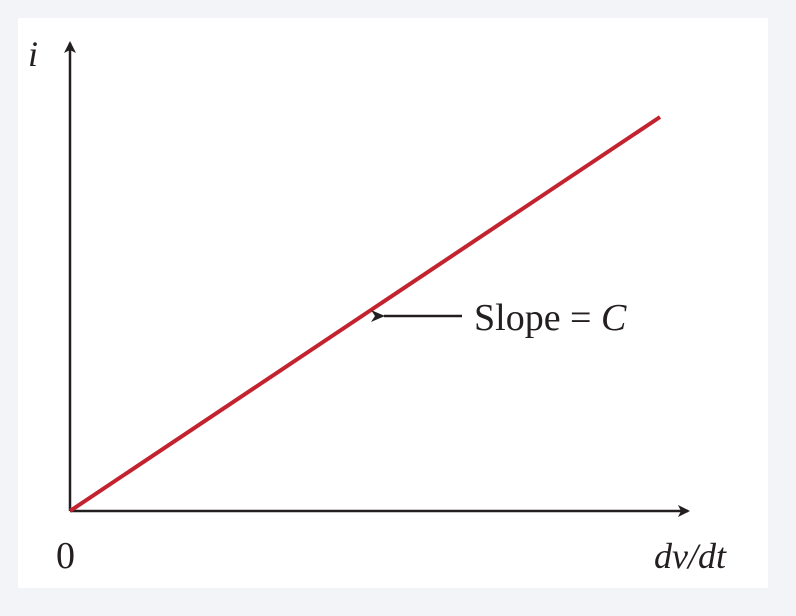 The height and width of the screenshot is (616, 796). I want to click on y-axis-label: i, so click(33, 54).